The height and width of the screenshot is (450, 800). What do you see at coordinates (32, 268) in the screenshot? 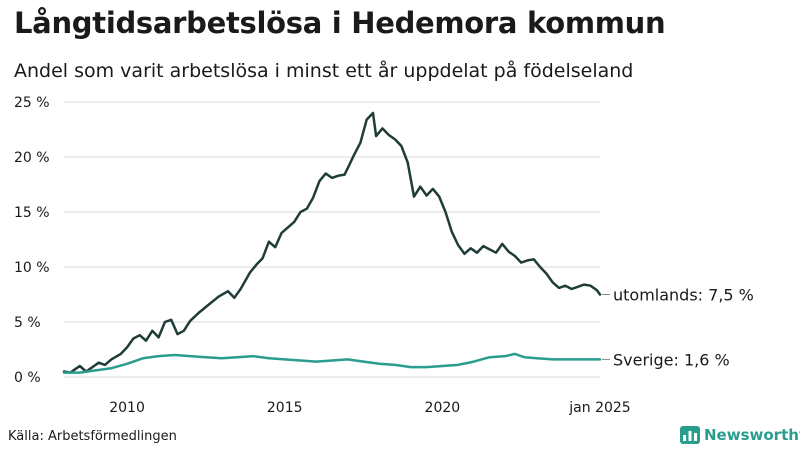
I see `y-tick-label: 10 %` at bounding box center [32, 268].